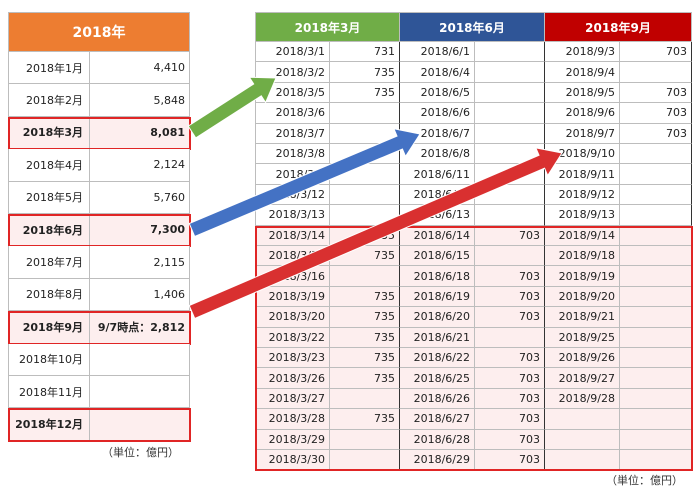  What do you see at coordinates (292, 154) in the screenshot?
I see `date-cell: 2018/3/8` at bounding box center [292, 154].